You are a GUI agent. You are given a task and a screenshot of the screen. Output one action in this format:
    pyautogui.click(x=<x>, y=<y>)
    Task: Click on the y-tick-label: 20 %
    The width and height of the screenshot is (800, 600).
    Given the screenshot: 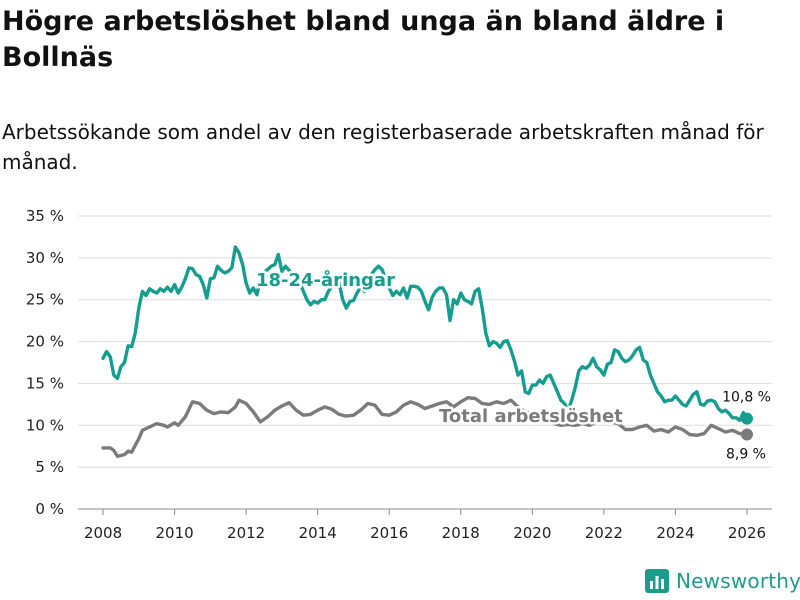 What is the action you would take?
    pyautogui.click(x=45, y=342)
    